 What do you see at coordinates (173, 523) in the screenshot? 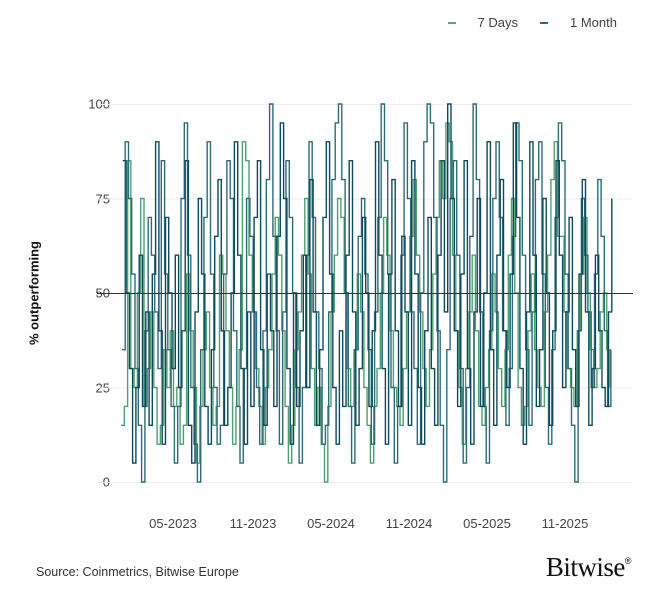
I see `x-tick-05-2023: 05-2023` at bounding box center [173, 523].